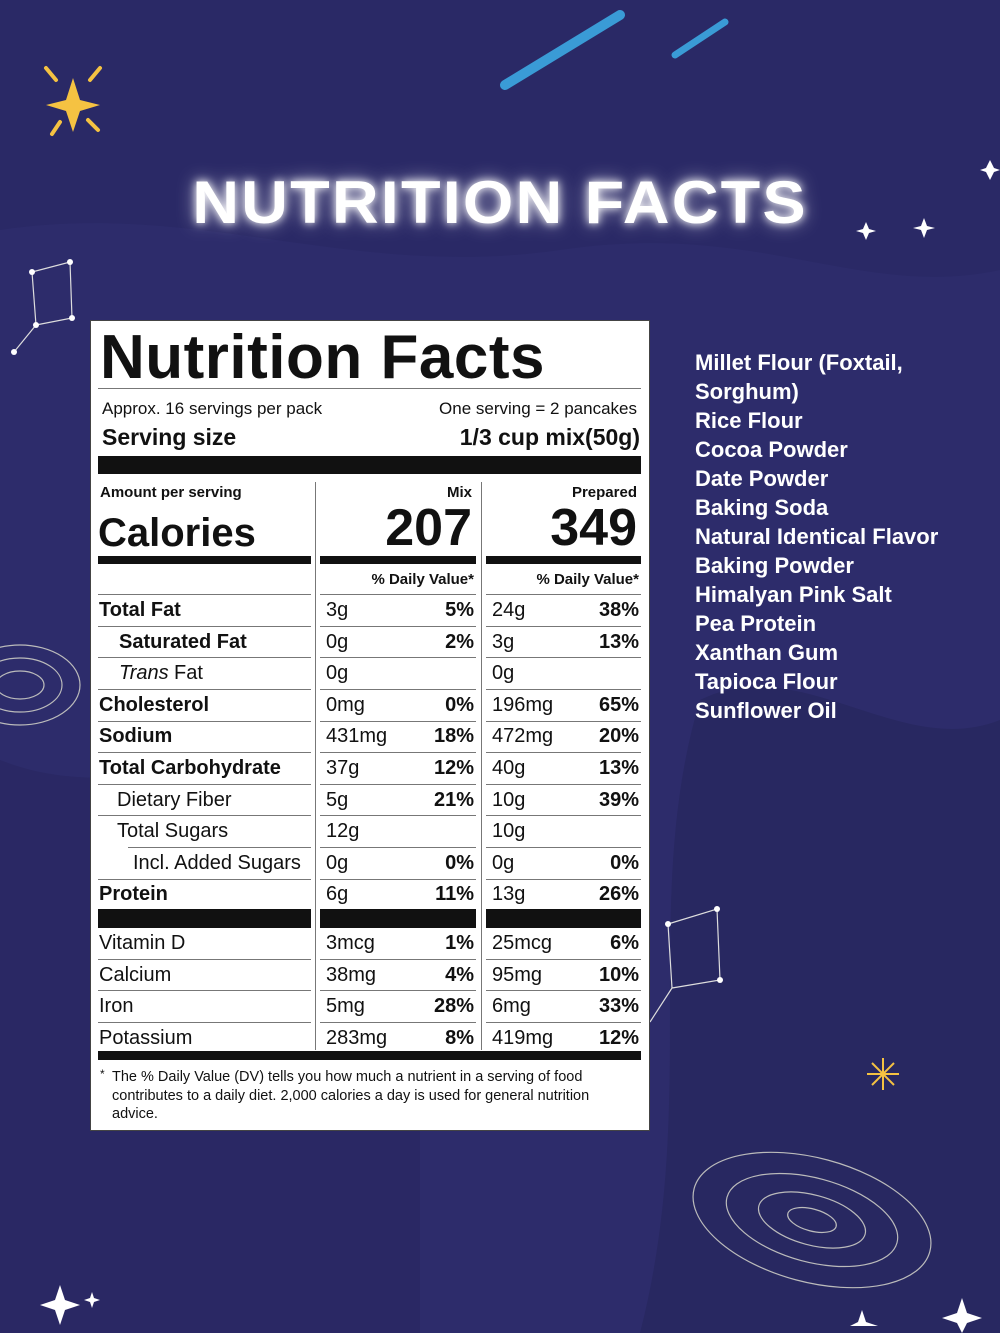 This screenshot has height=1333, width=1000. Describe the element at coordinates (762, 507) in the screenshot. I see `ingredient: Baking Soda` at that location.